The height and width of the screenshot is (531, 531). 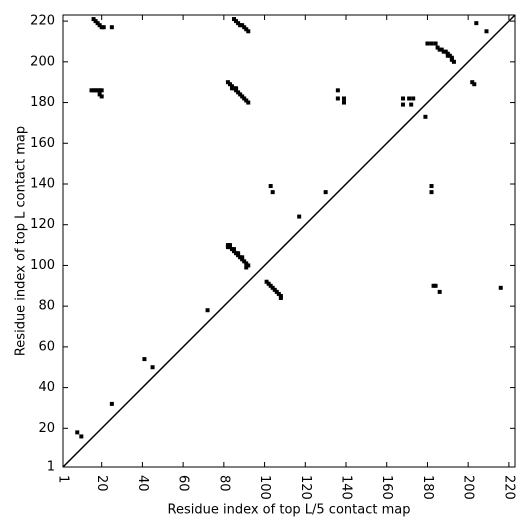 What do you see at coordinates (42, 265) in the screenshot?
I see `y-tick-label: 100` at bounding box center [42, 265].